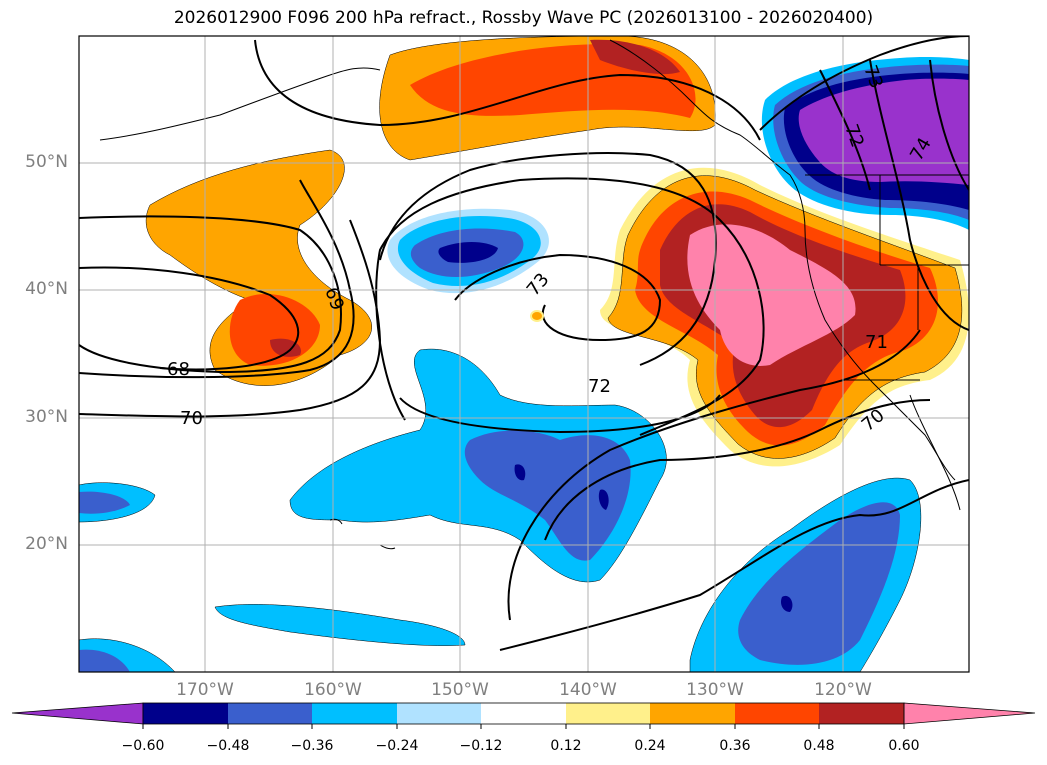 The image size is (1047, 765). What do you see at coordinates (537, 316) in the screenshot?
I see `positive-anomaly-dot` at bounding box center [537, 316].